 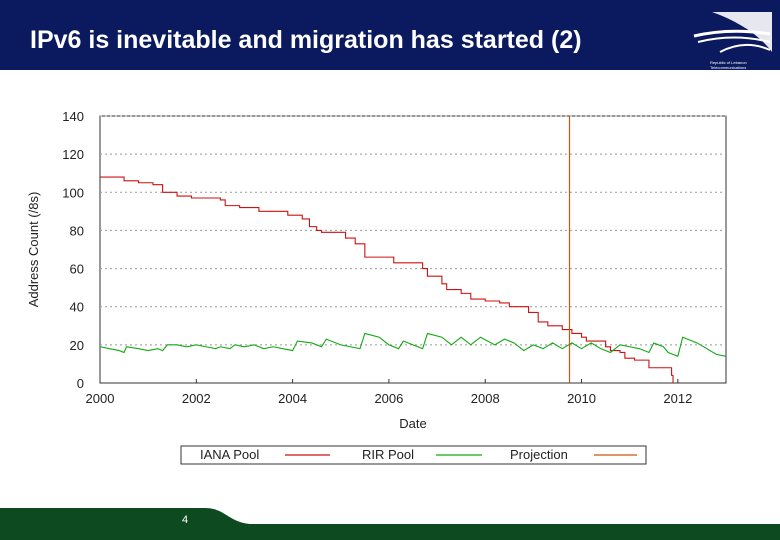 I want to click on tra-logo, so click(x=732, y=32).